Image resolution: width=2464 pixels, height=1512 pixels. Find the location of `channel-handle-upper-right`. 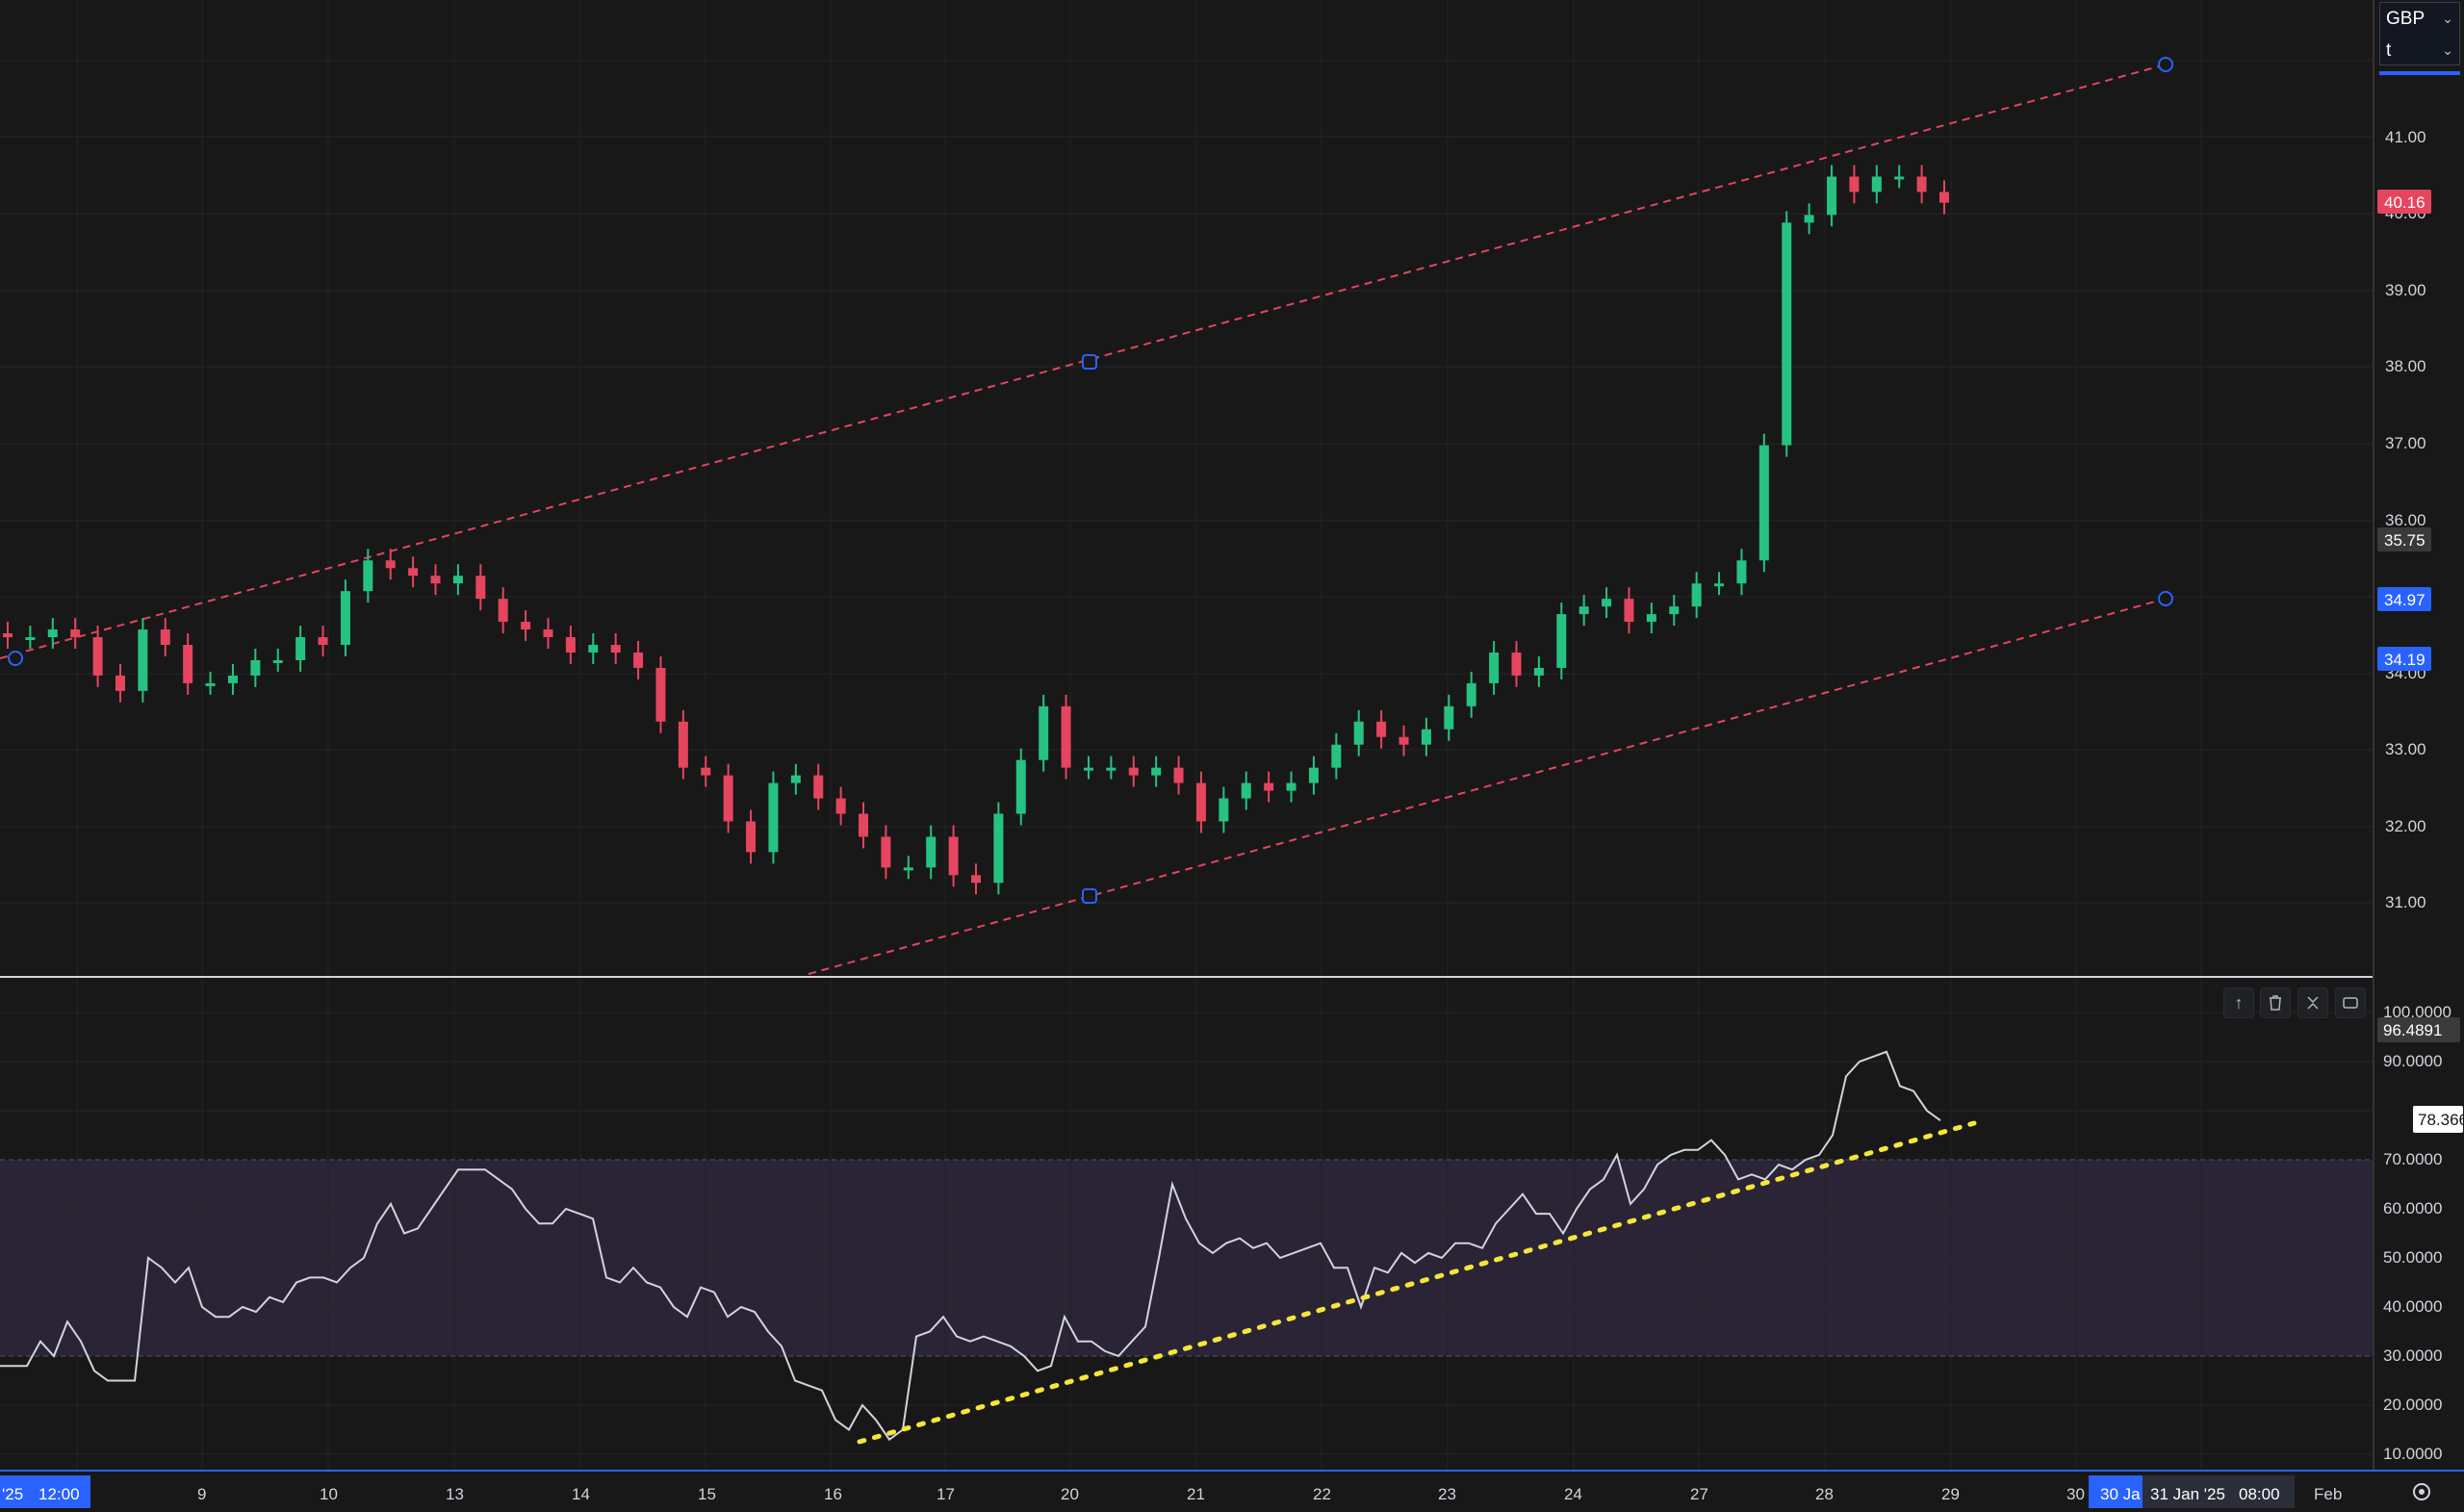

channel-handle-upper-right is located at coordinates (2165, 64).